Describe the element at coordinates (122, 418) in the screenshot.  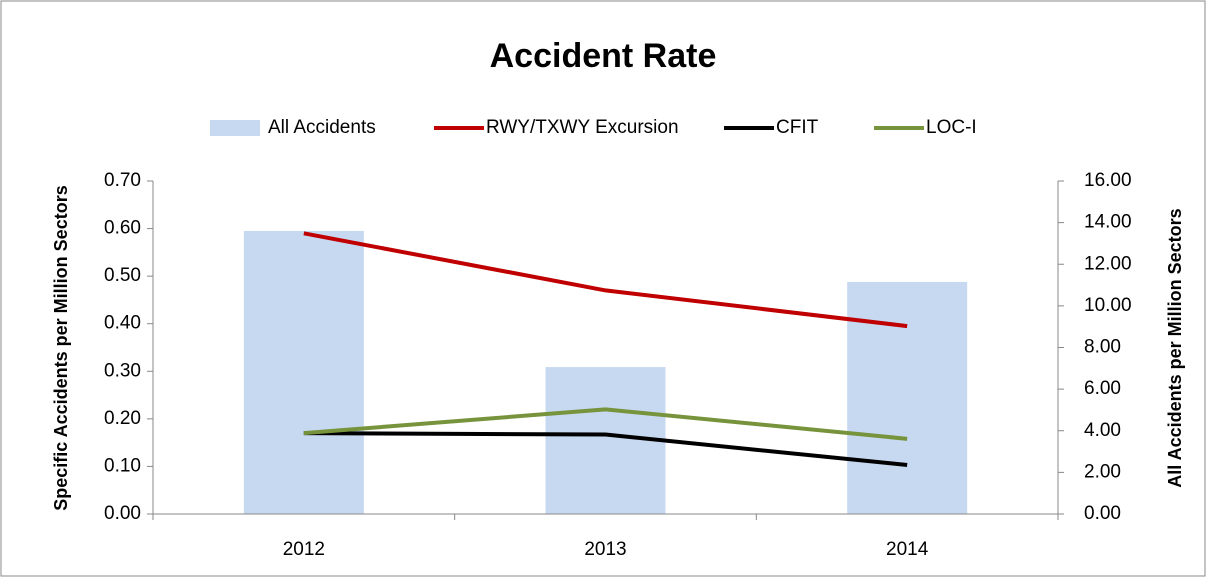
I see `y-tick-label: 0.20` at that location.